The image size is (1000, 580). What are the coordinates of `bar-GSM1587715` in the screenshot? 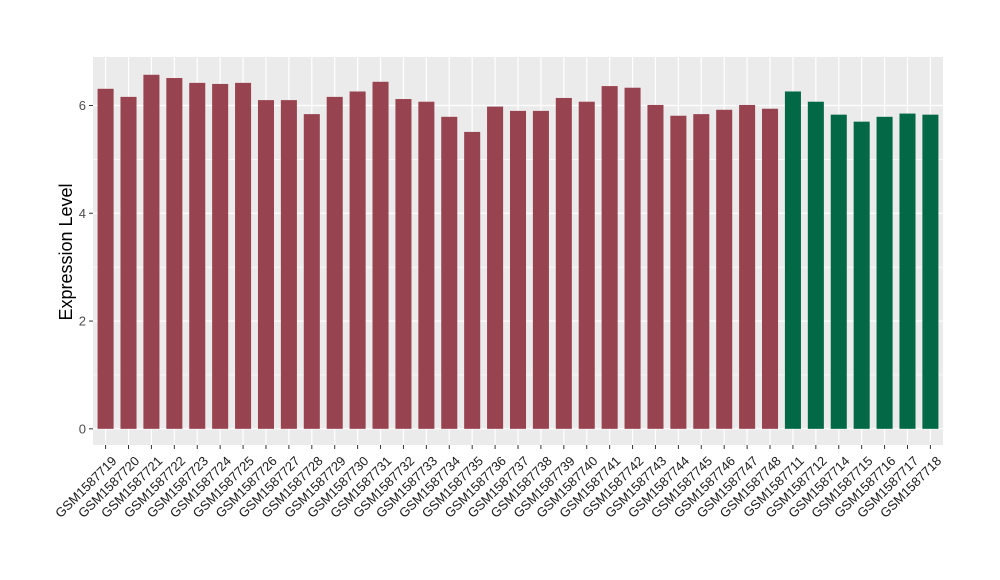 It's located at (861, 275).